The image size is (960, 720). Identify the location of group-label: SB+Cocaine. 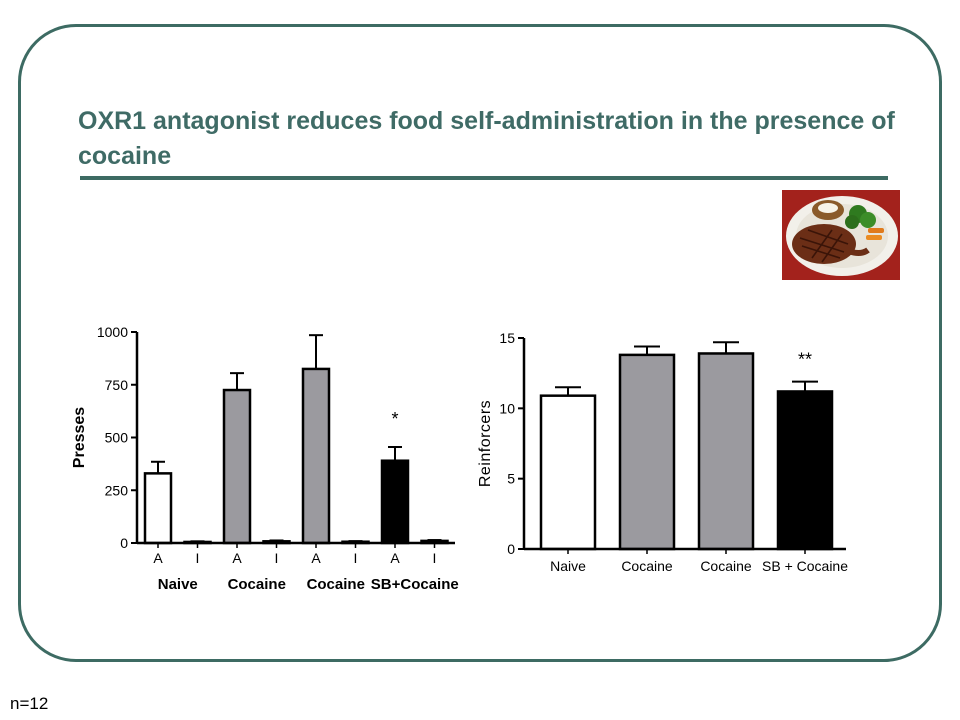
(415, 584).